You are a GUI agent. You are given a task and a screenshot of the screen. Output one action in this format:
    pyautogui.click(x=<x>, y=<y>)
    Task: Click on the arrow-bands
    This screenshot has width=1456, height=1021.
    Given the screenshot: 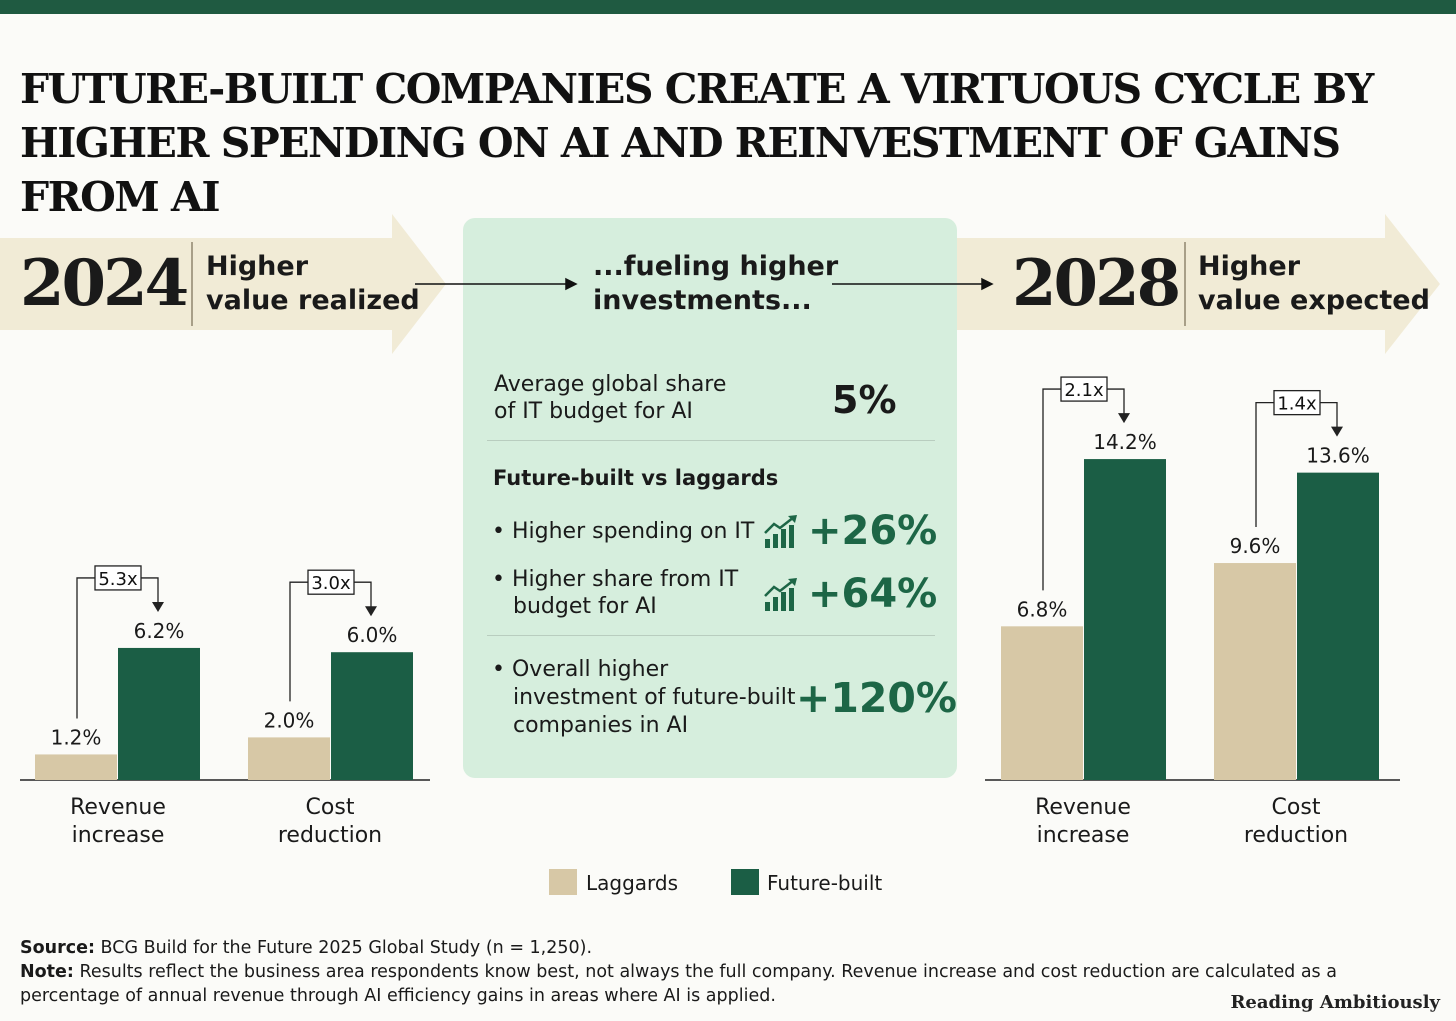 What is the action you would take?
    pyautogui.click(x=720, y=284)
    